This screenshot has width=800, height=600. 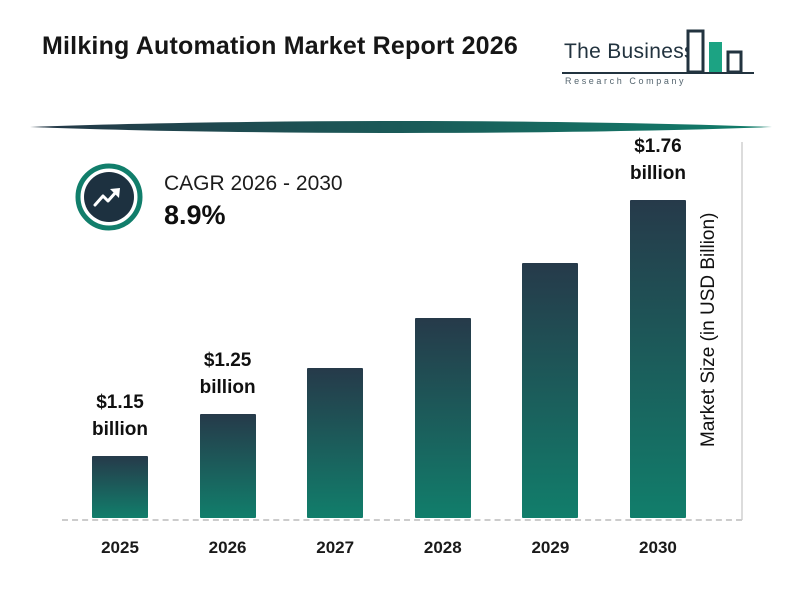 I want to click on bar-group: 2027, so click(x=335, y=458).